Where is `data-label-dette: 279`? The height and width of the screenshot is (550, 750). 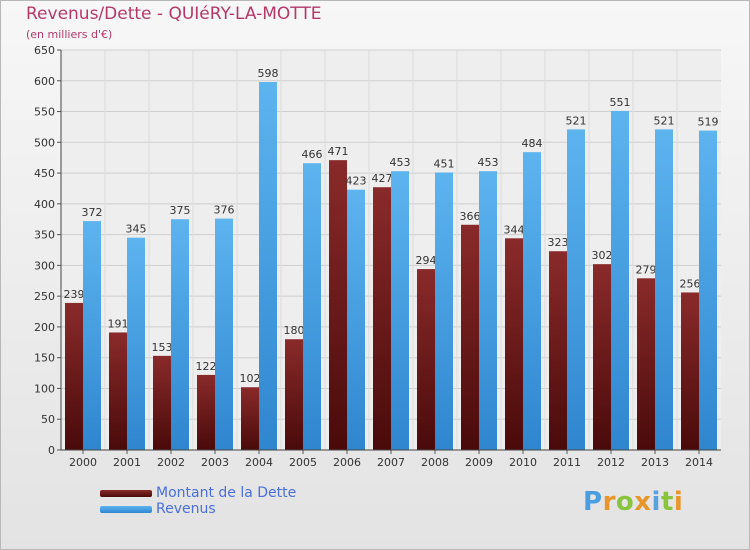
data-label-dette: 279 is located at coordinates (646, 269).